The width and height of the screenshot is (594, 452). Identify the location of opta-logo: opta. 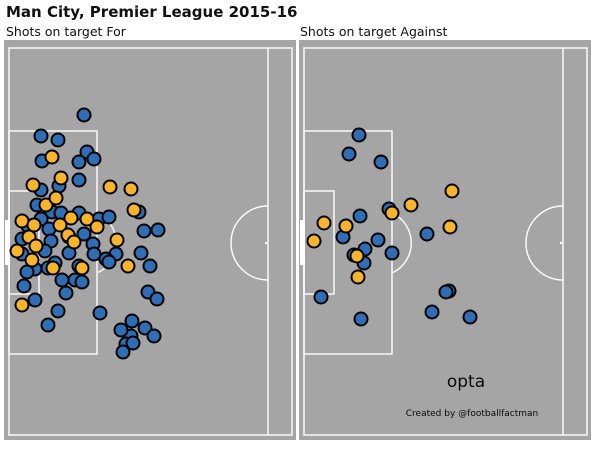
(466, 382).